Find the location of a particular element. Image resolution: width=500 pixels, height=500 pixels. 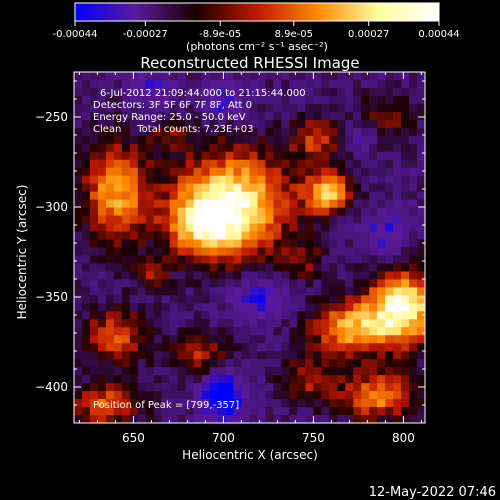

info-detectors: Detectors: 3F 5F 6F 7F 8F, Att 0 is located at coordinates (172, 105).